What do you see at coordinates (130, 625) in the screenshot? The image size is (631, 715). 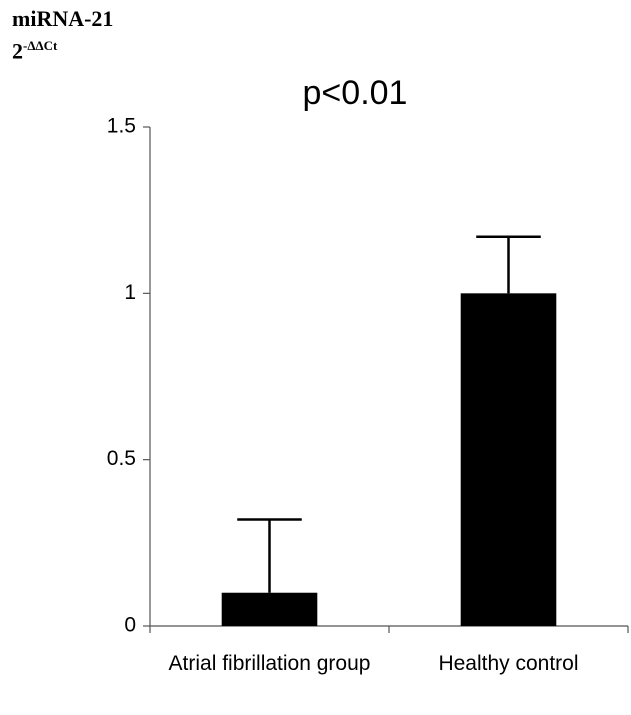 I see `y-tick-label: 0` at bounding box center [130, 625].